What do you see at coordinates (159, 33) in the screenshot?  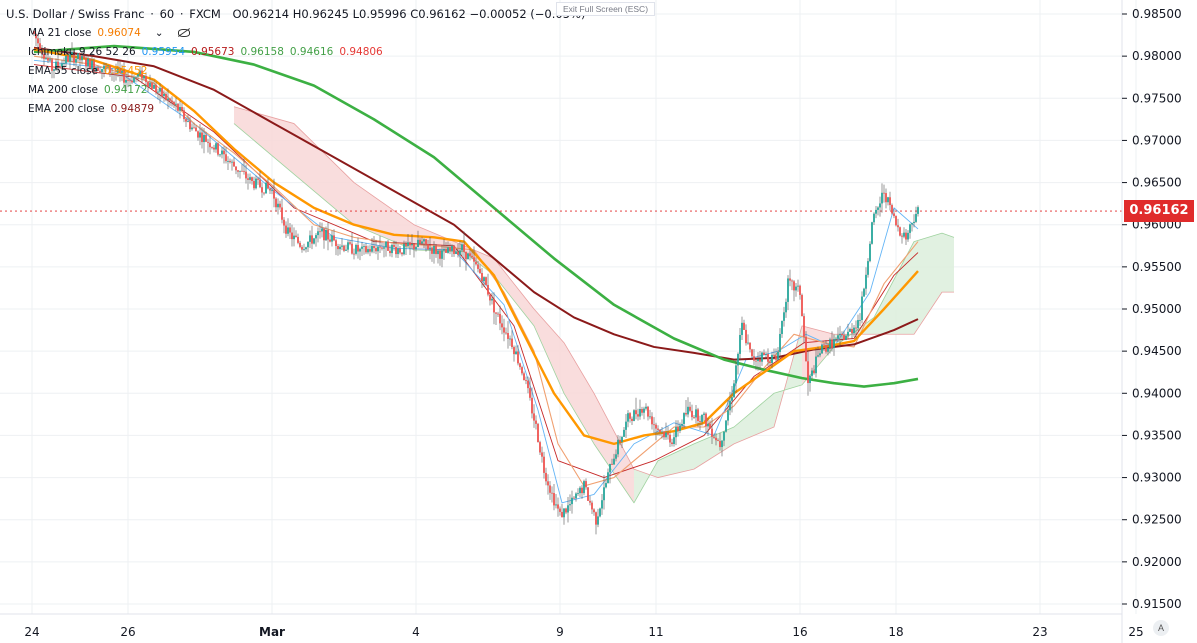 I see `chevron-down-icon: ⌄` at bounding box center [159, 33].